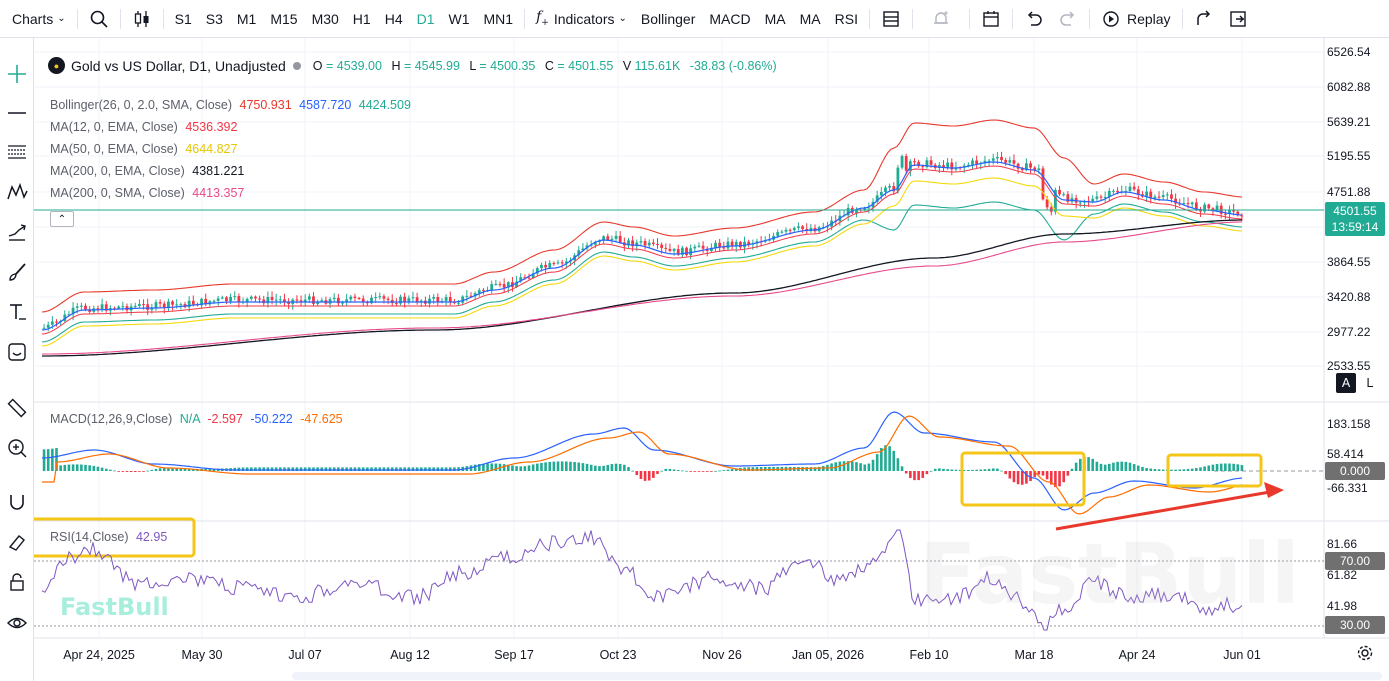  I want to click on macd-line-value: -50.222, so click(271, 419).